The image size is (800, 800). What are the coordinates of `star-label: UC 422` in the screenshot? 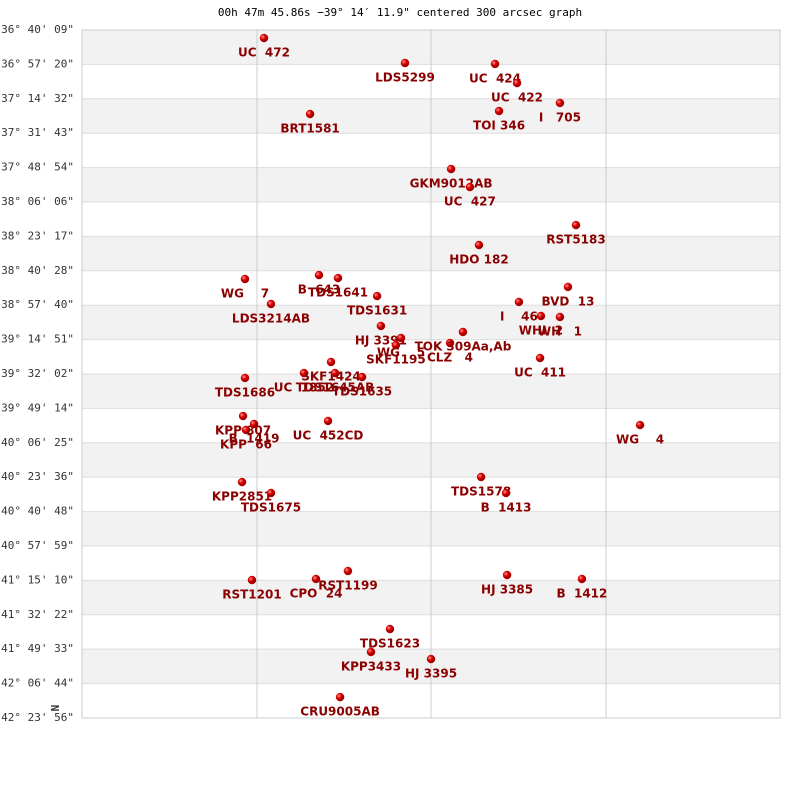 It's located at (517, 98).